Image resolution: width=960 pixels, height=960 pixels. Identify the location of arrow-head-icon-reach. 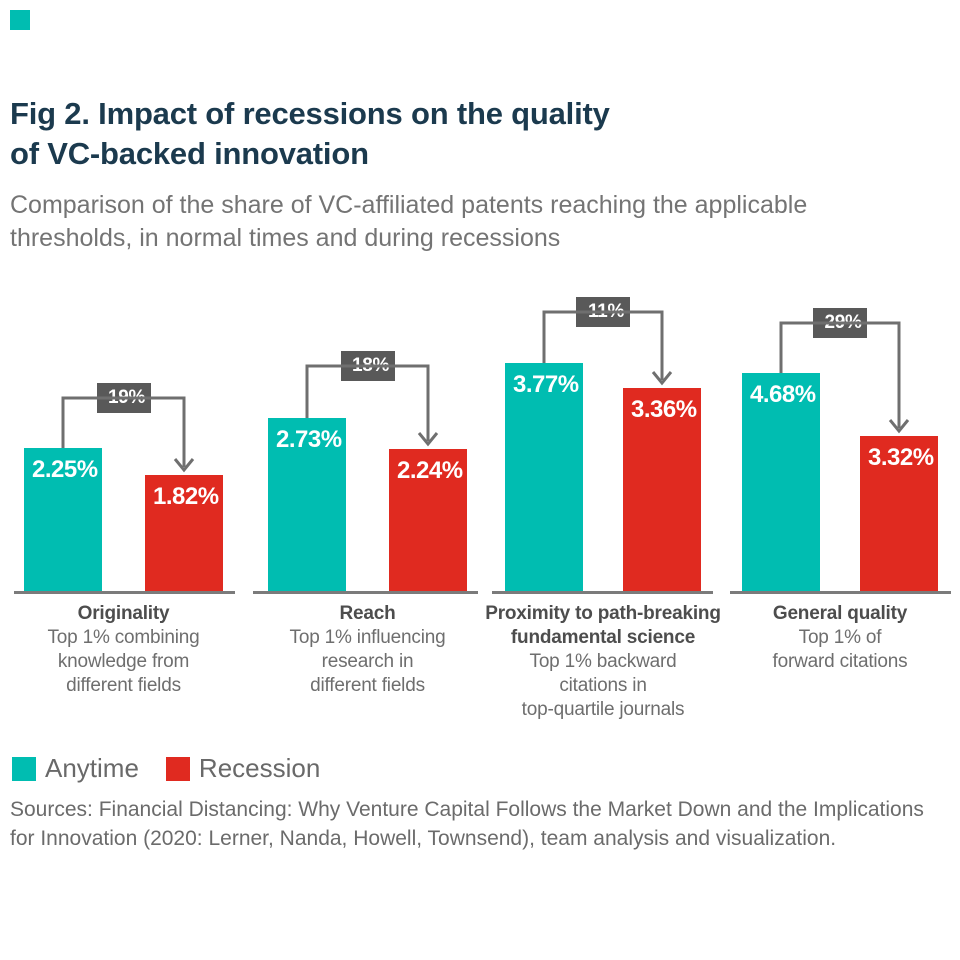
(428, 439).